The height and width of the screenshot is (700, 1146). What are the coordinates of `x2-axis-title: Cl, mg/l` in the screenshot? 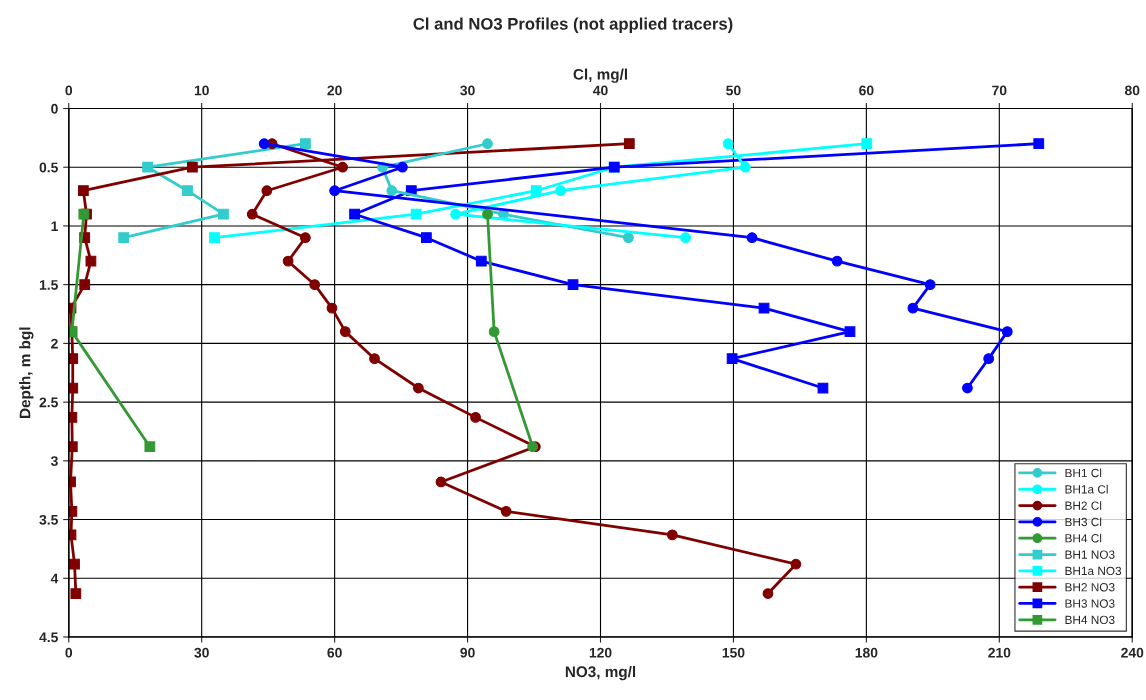 It's located at (600, 75).